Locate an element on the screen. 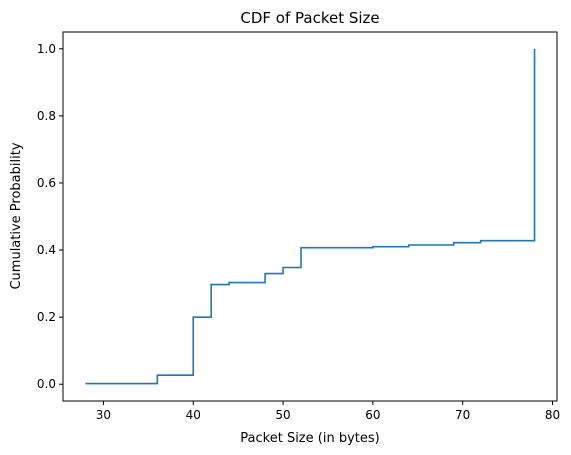 The image size is (571, 455). x-tick-label: 50 is located at coordinates (282, 415).